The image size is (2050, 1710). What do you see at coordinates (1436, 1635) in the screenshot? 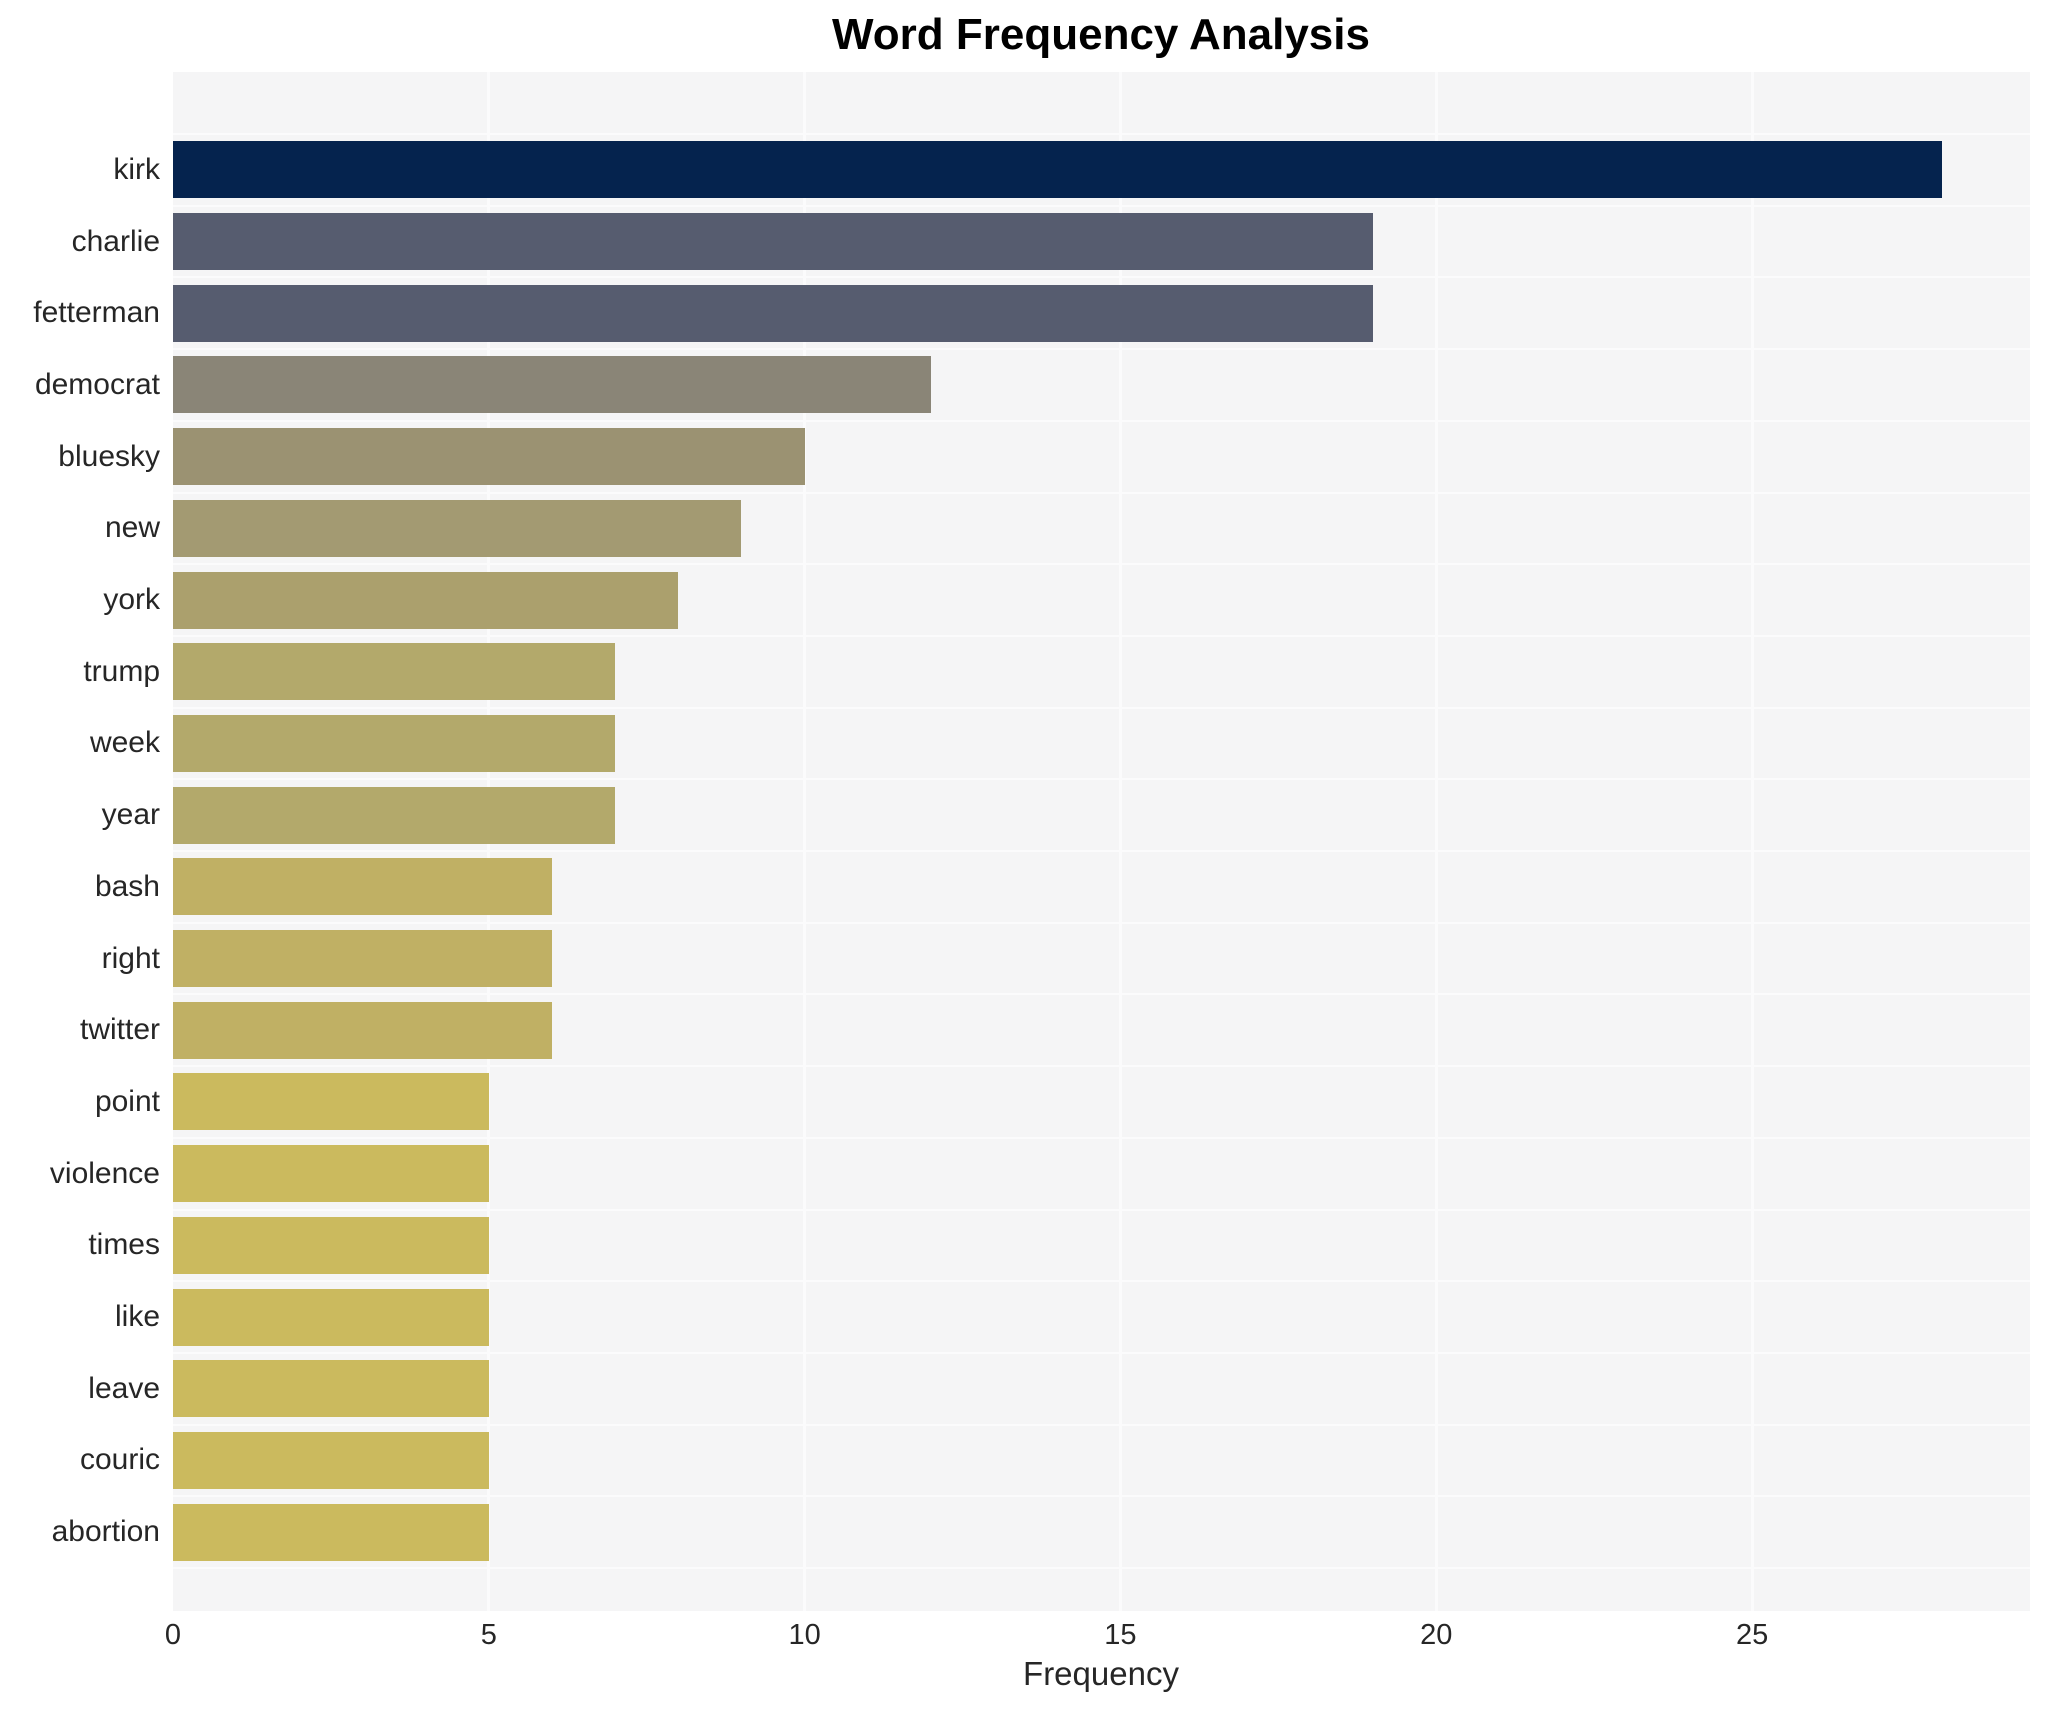
I see `x-tick-label-20: 20` at bounding box center [1436, 1635].